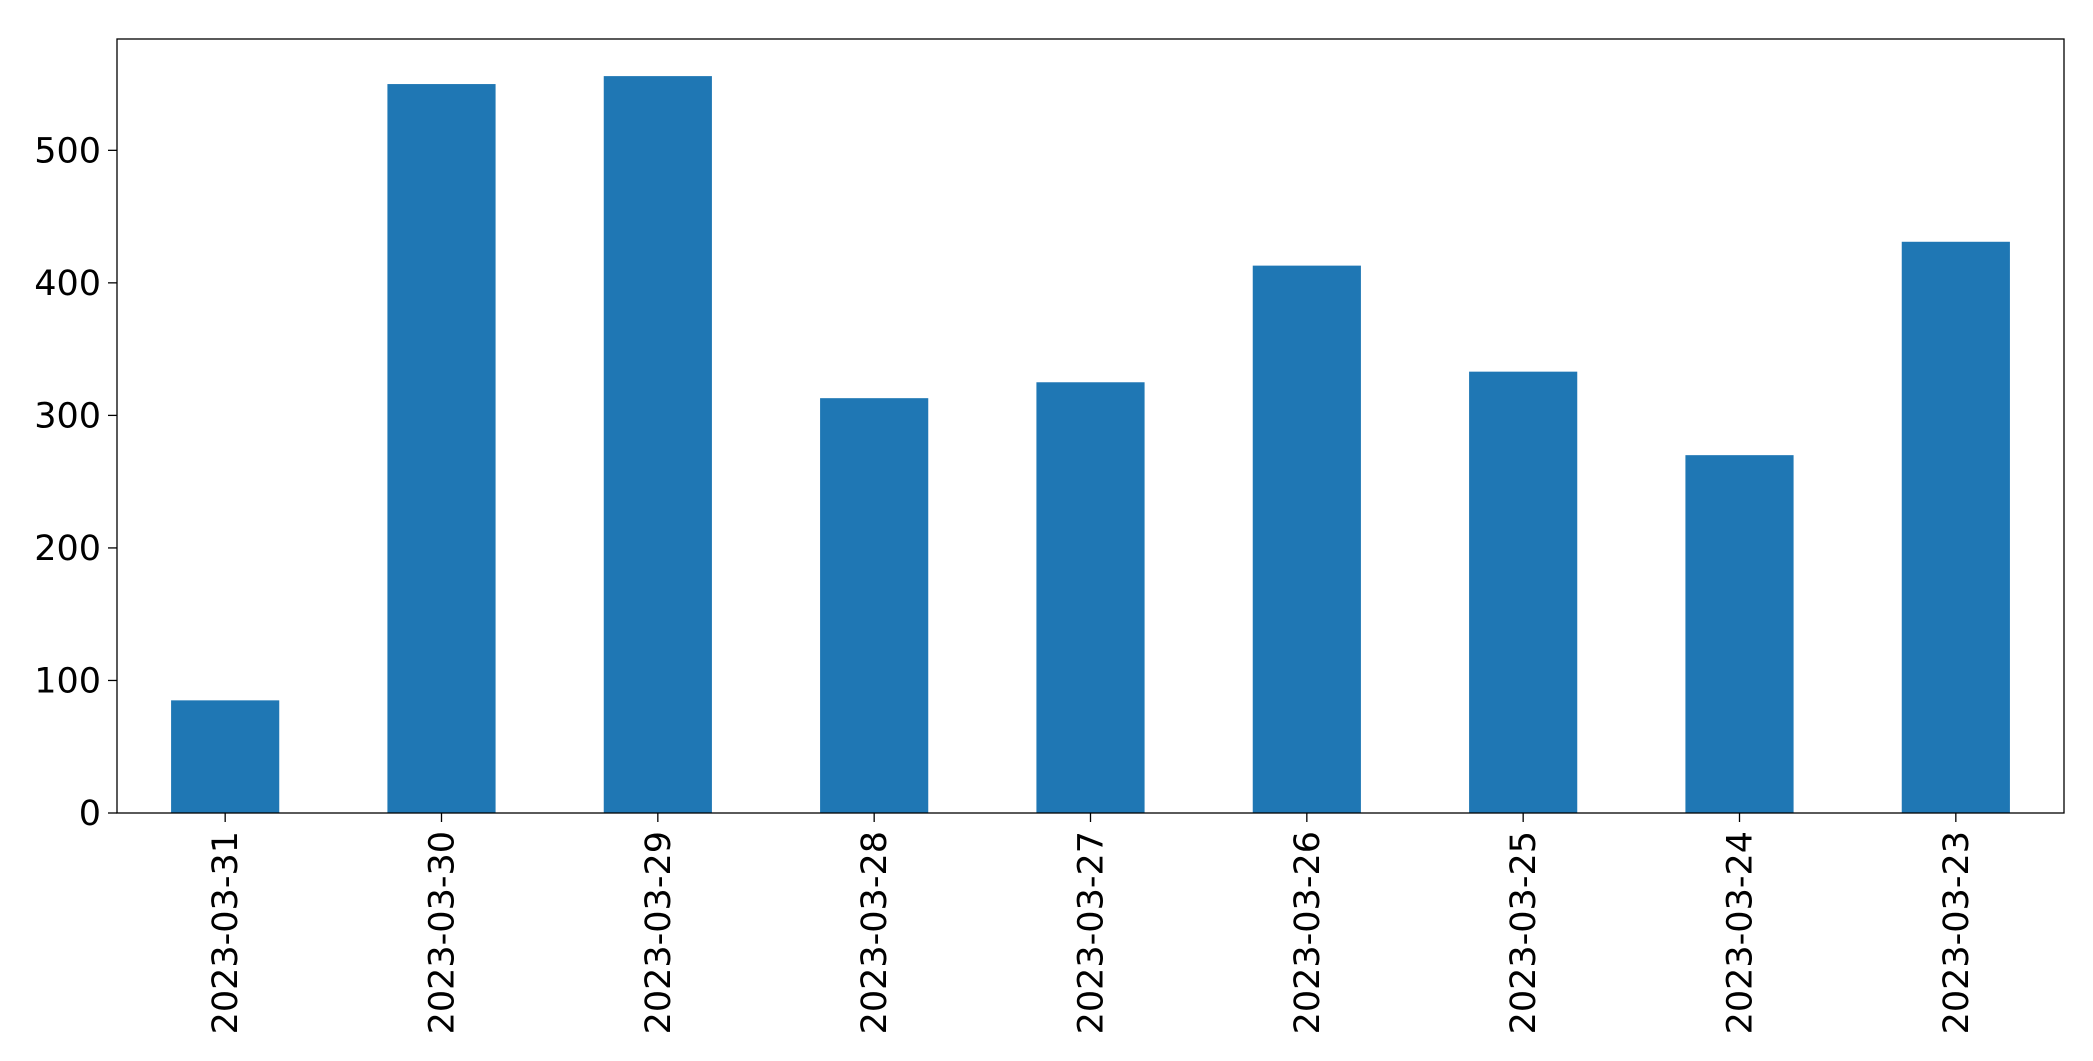 This screenshot has height=1061, width=2093. What do you see at coordinates (67, 284) in the screenshot?
I see `y-tick-label: 400` at bounding box center [67, 284].